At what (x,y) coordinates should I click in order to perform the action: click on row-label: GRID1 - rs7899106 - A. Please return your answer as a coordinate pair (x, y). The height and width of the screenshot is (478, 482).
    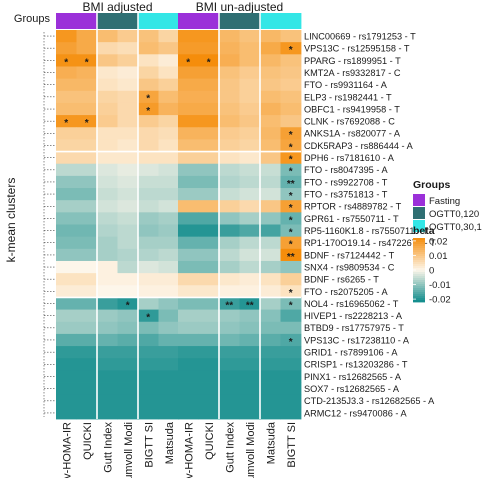
    Looking at the image, I should click on (351, 353).